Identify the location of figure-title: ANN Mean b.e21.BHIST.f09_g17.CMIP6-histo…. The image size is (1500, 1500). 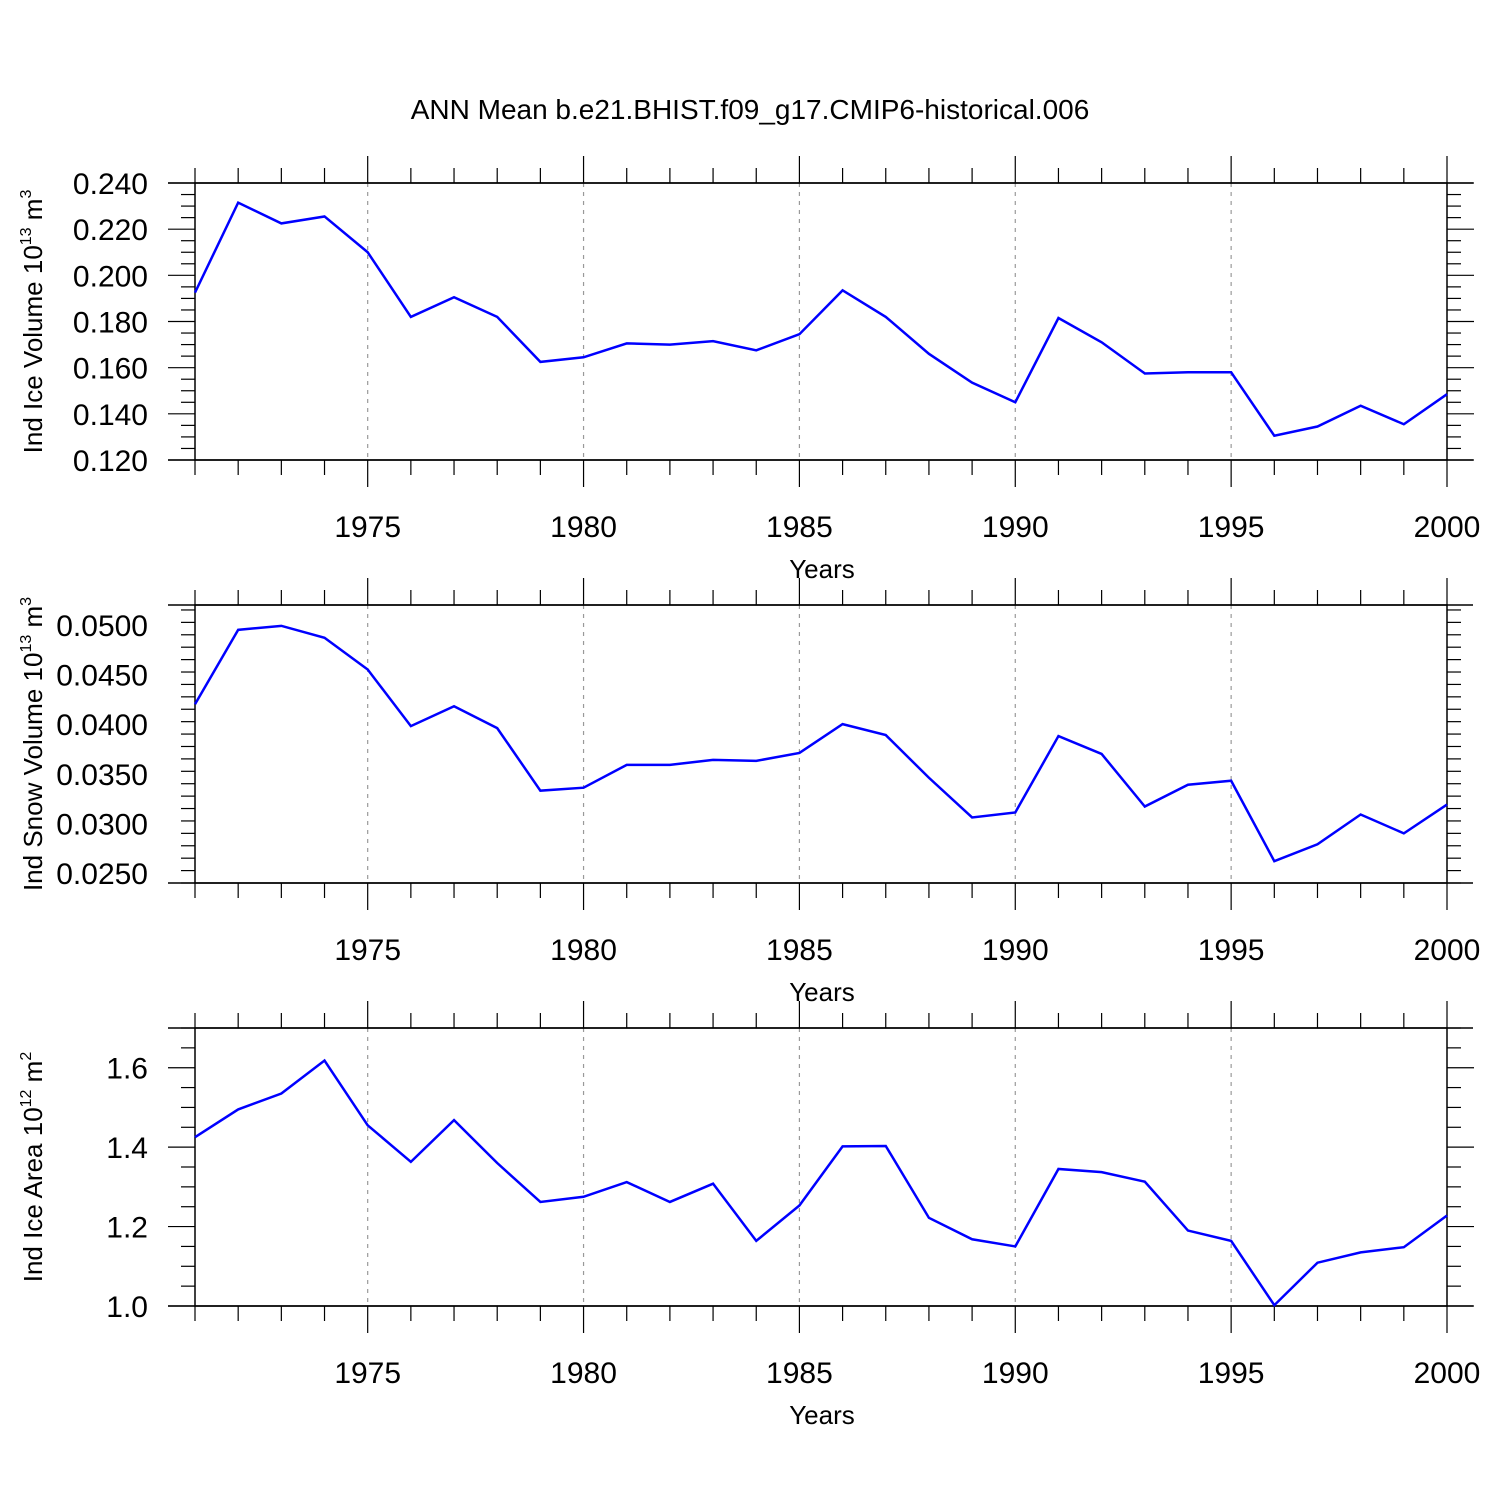
(750, 109).